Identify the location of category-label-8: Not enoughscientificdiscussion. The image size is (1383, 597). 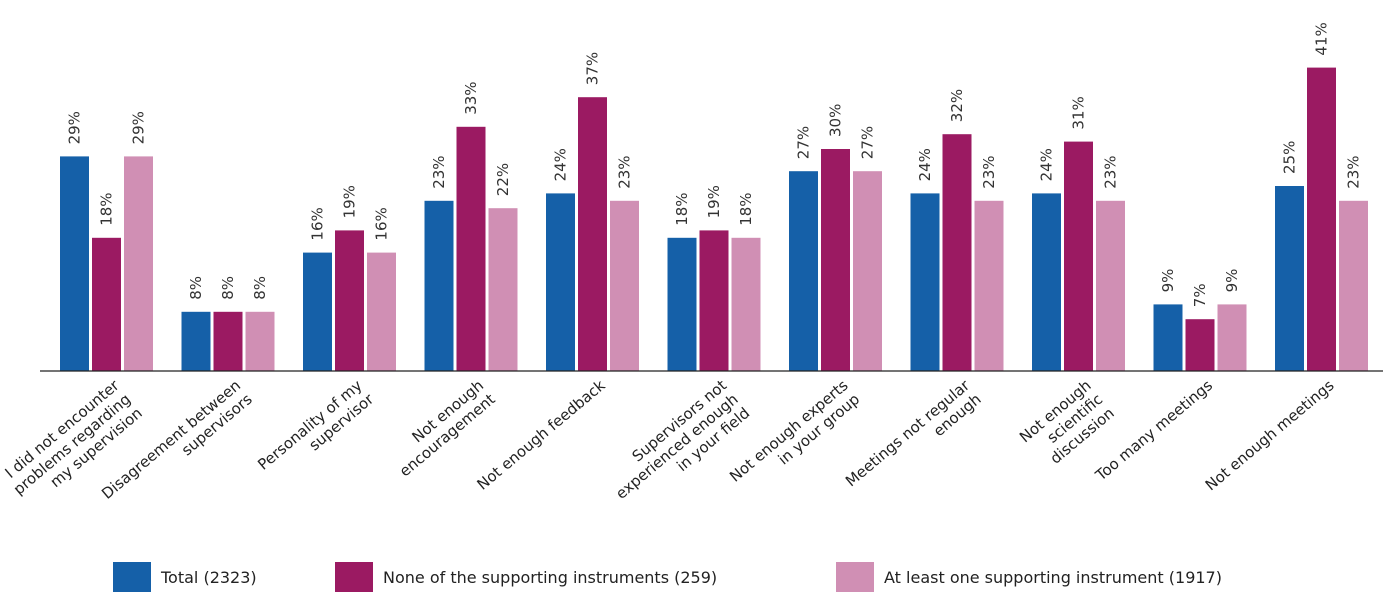
(1067, 425).